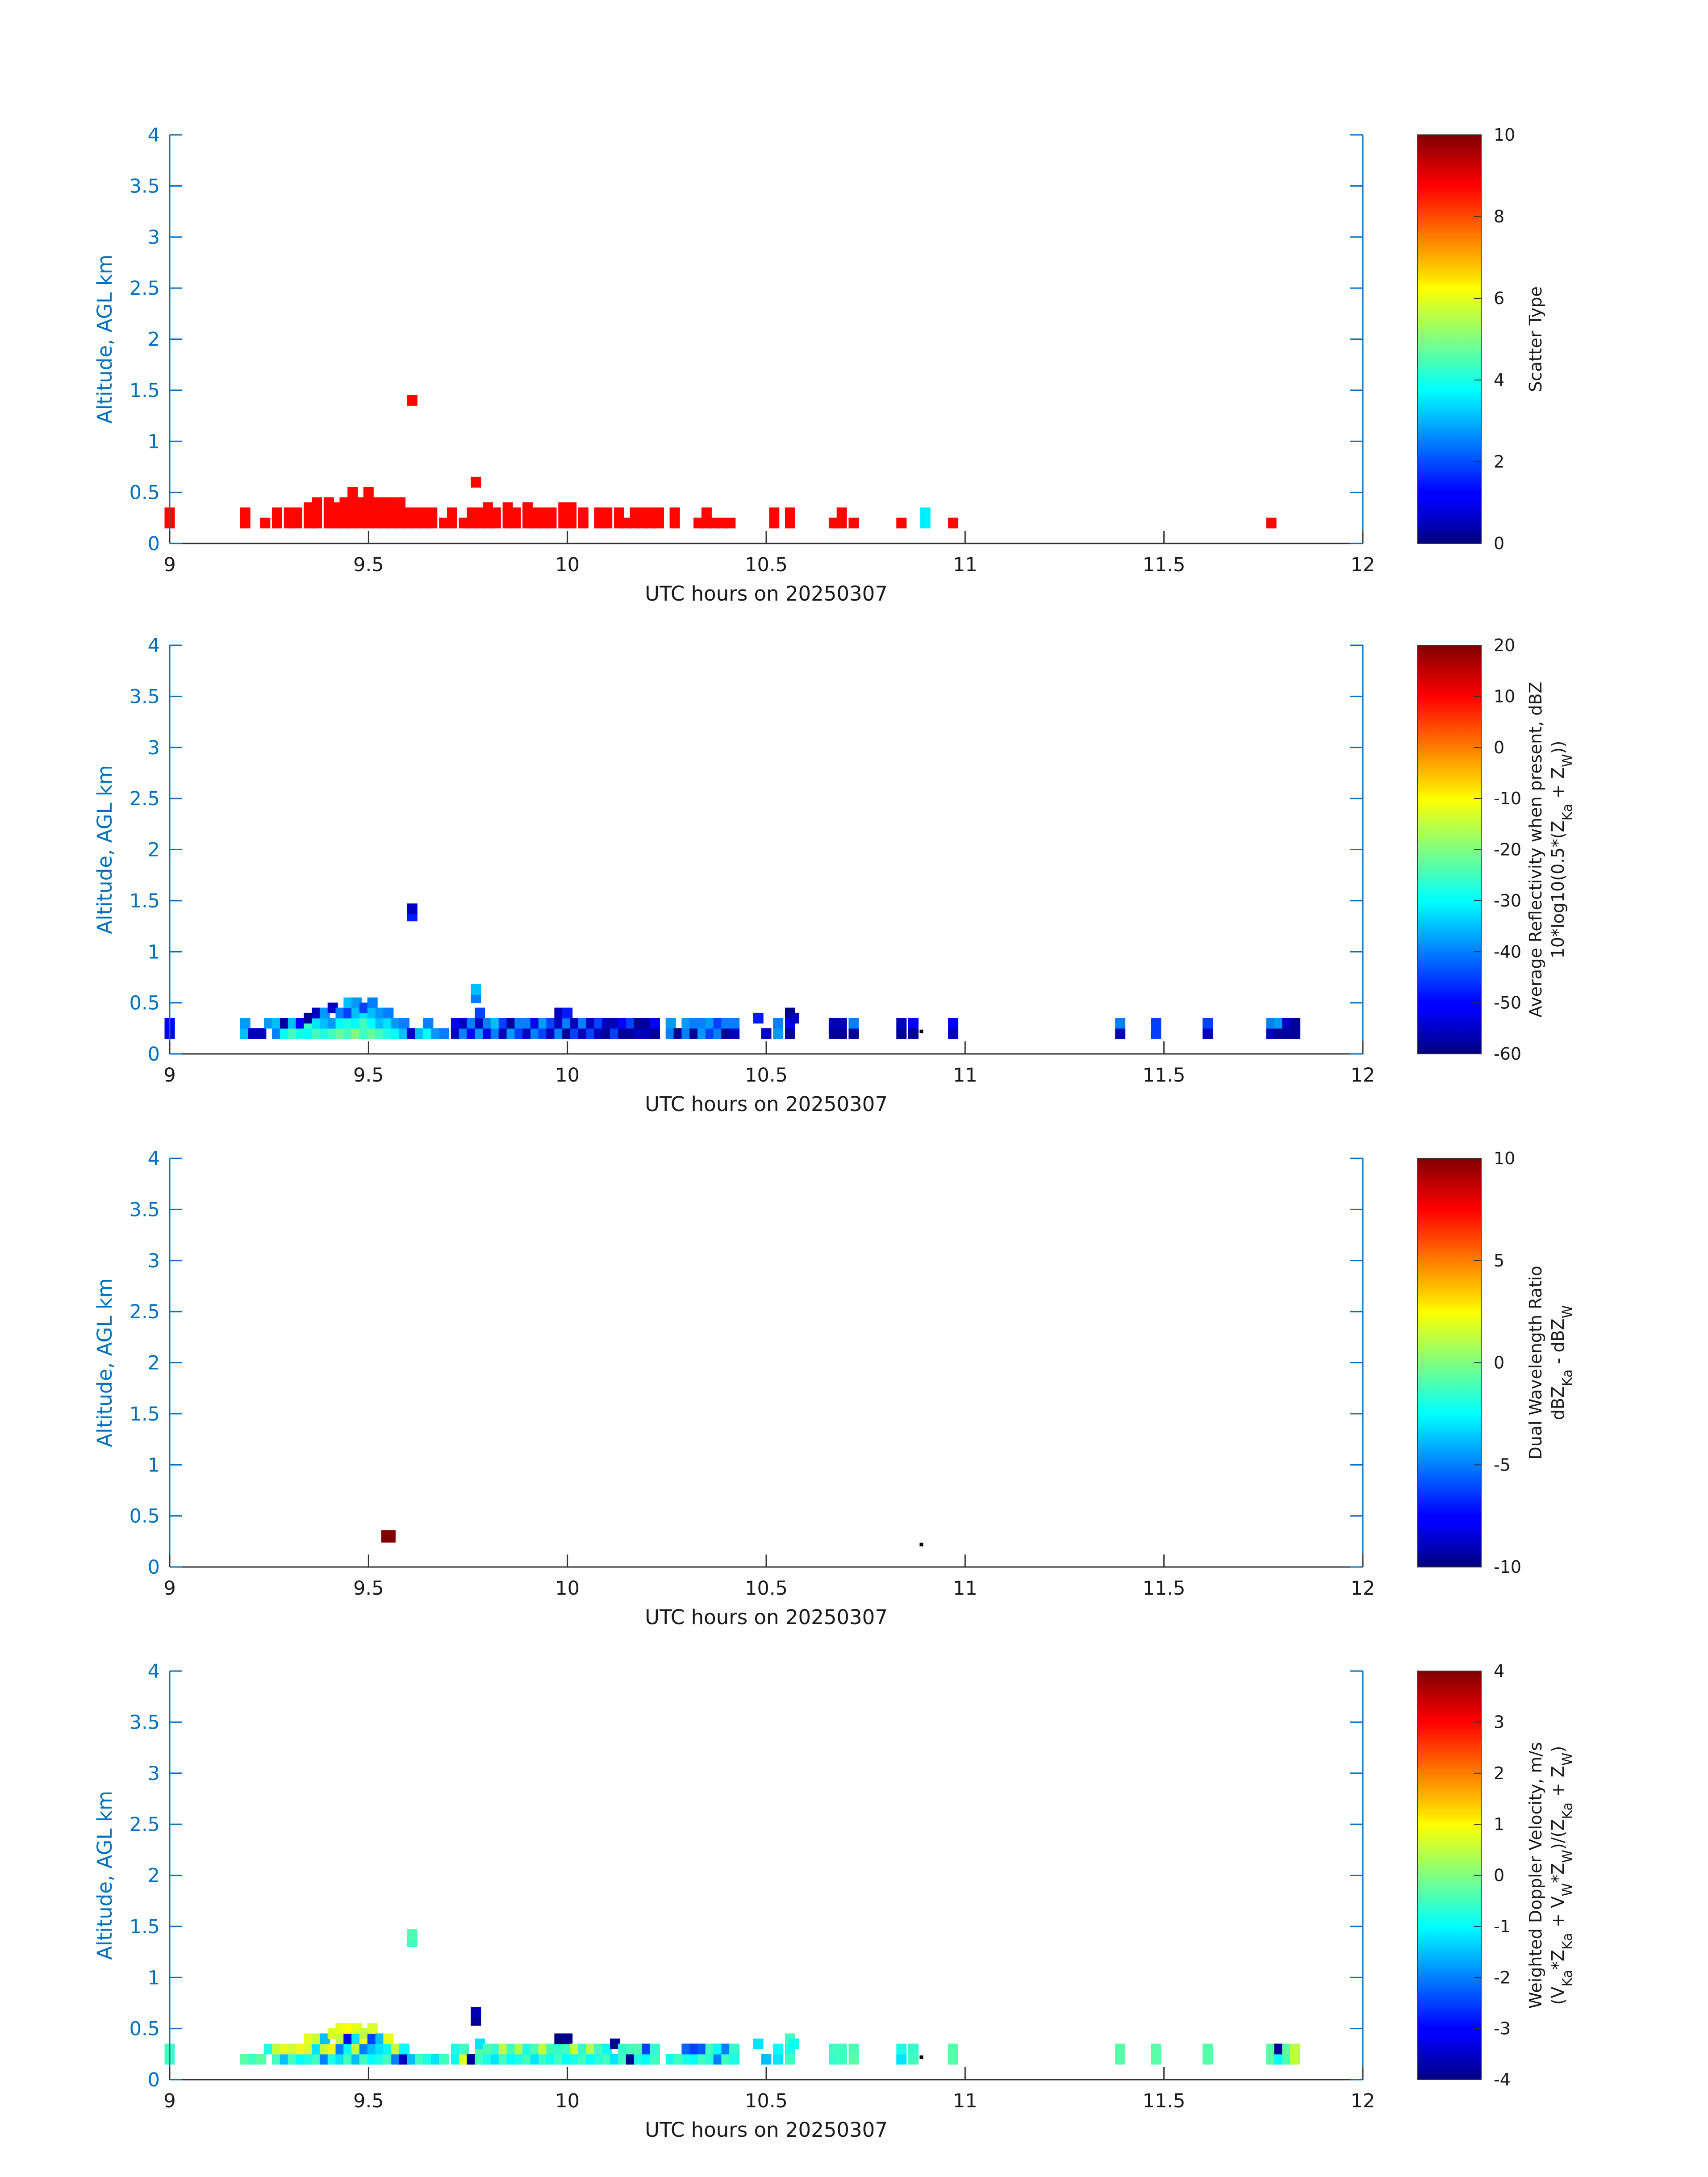 The image size is (1708, 2177). What do you see at coordinates (567, 2101) in the screenshot?
I see `x-tick-label: 10` at bounding box center [567, 2101].